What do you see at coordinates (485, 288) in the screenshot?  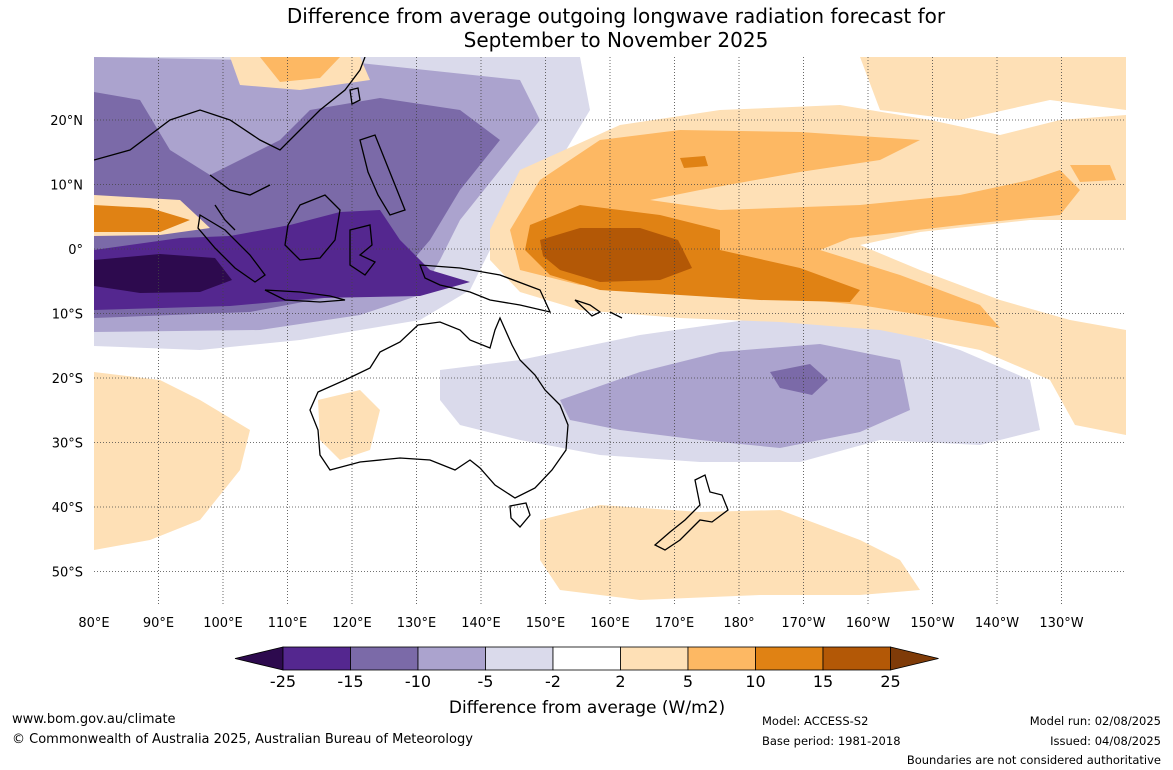 I see `new-guinea-coastline` at bounding box center [485, 288].